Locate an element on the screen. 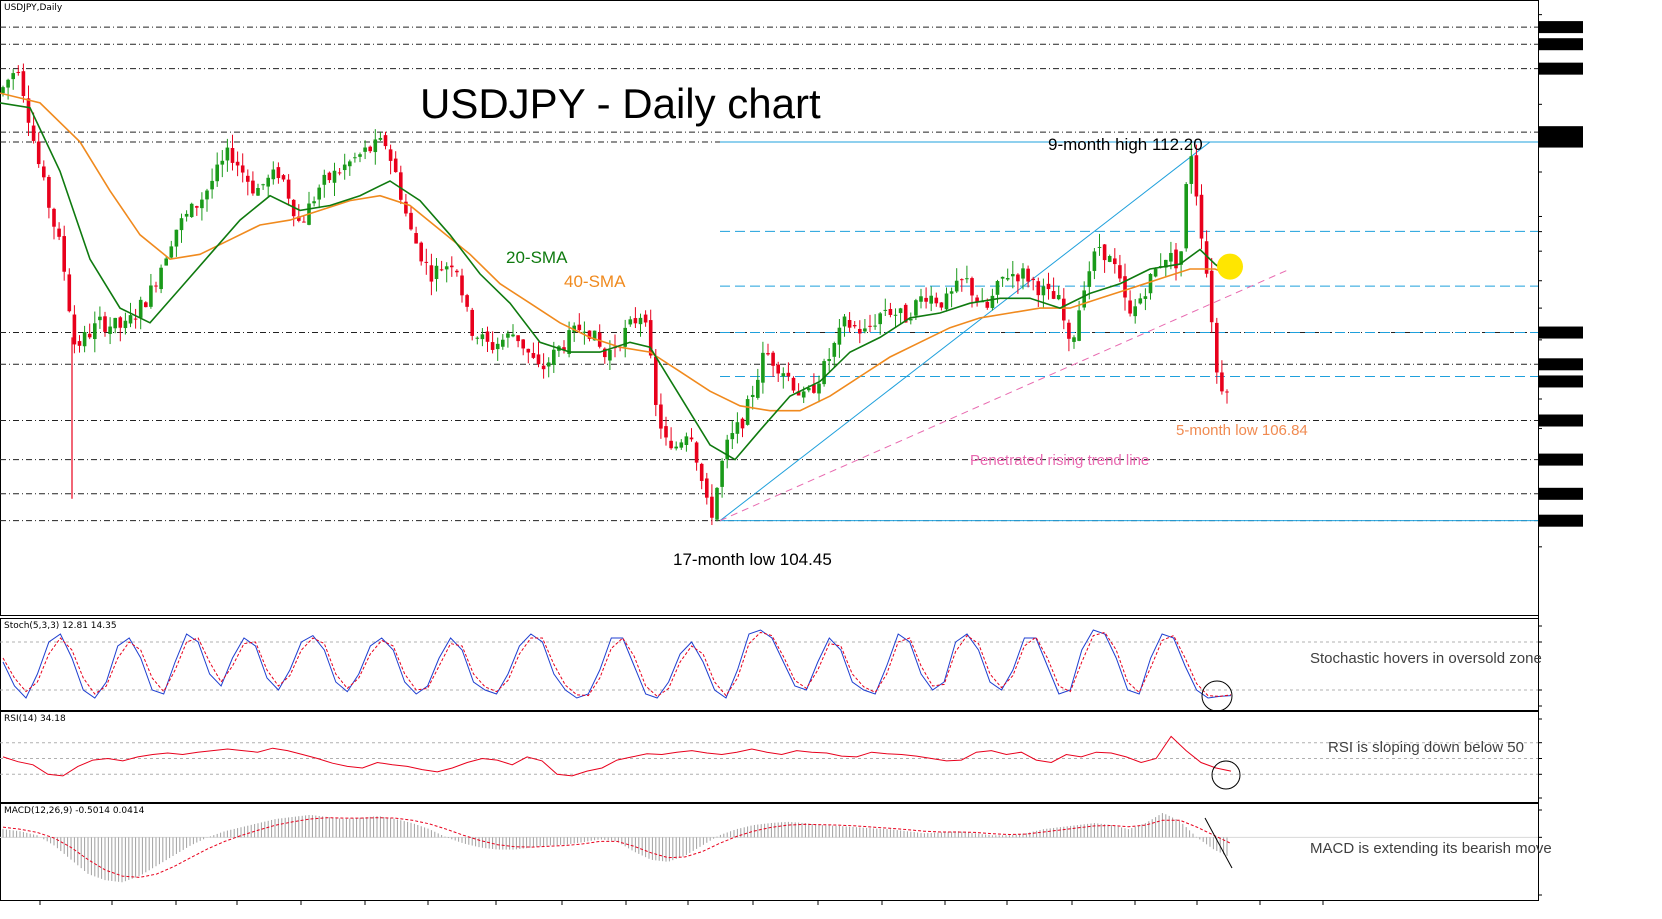  rsi-line is located at coordinates (617, 756).